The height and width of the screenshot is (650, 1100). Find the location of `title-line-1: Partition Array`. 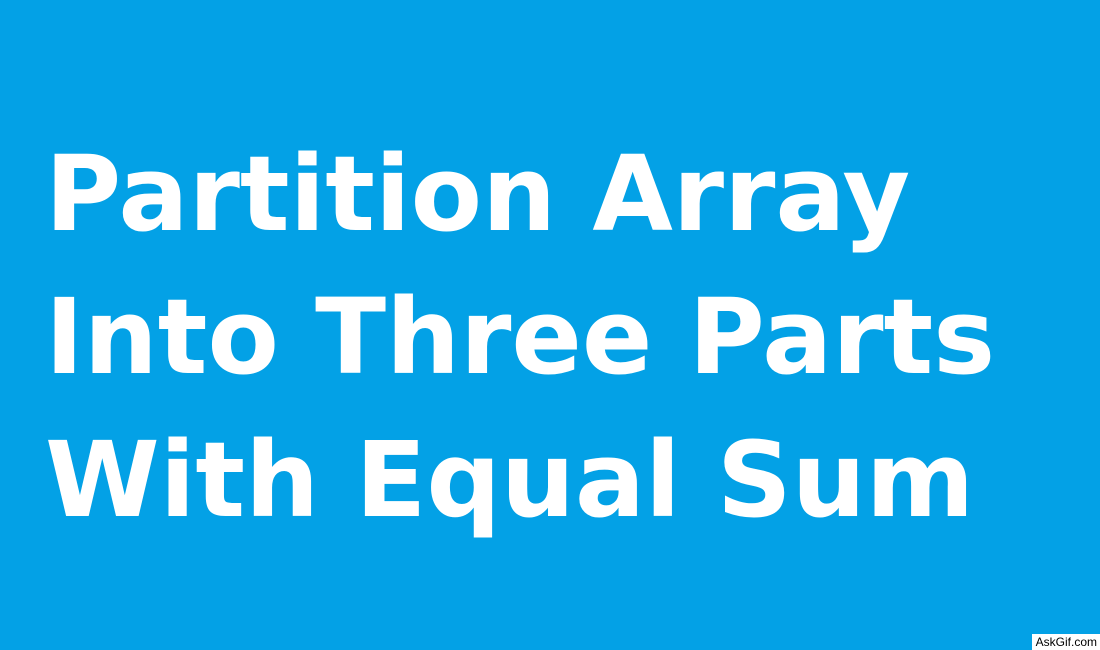

title-line-1: Partition Array is located at coordinates (478, 194).